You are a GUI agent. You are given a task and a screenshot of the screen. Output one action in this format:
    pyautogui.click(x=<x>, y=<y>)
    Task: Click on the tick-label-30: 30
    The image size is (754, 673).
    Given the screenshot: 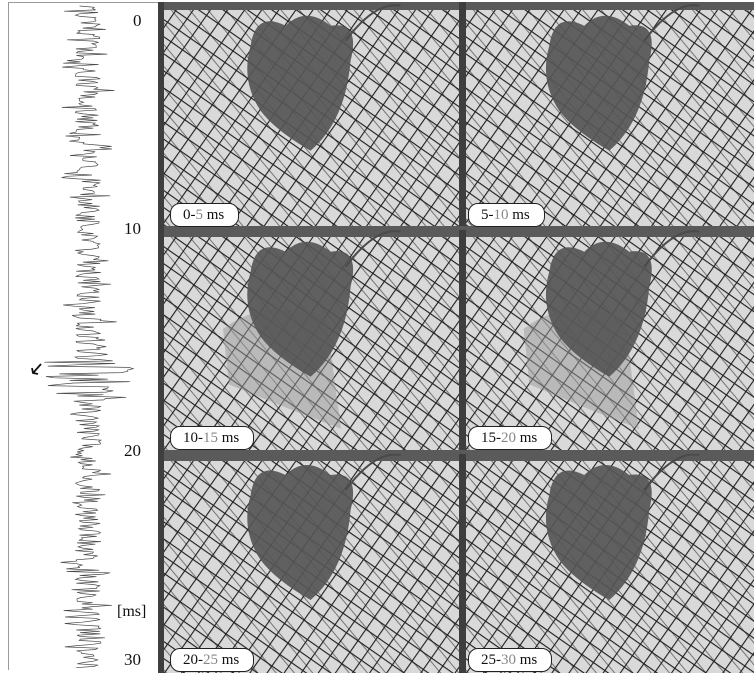 What is the action you would take?
    pyautogui.click(x=132, y=659)
    